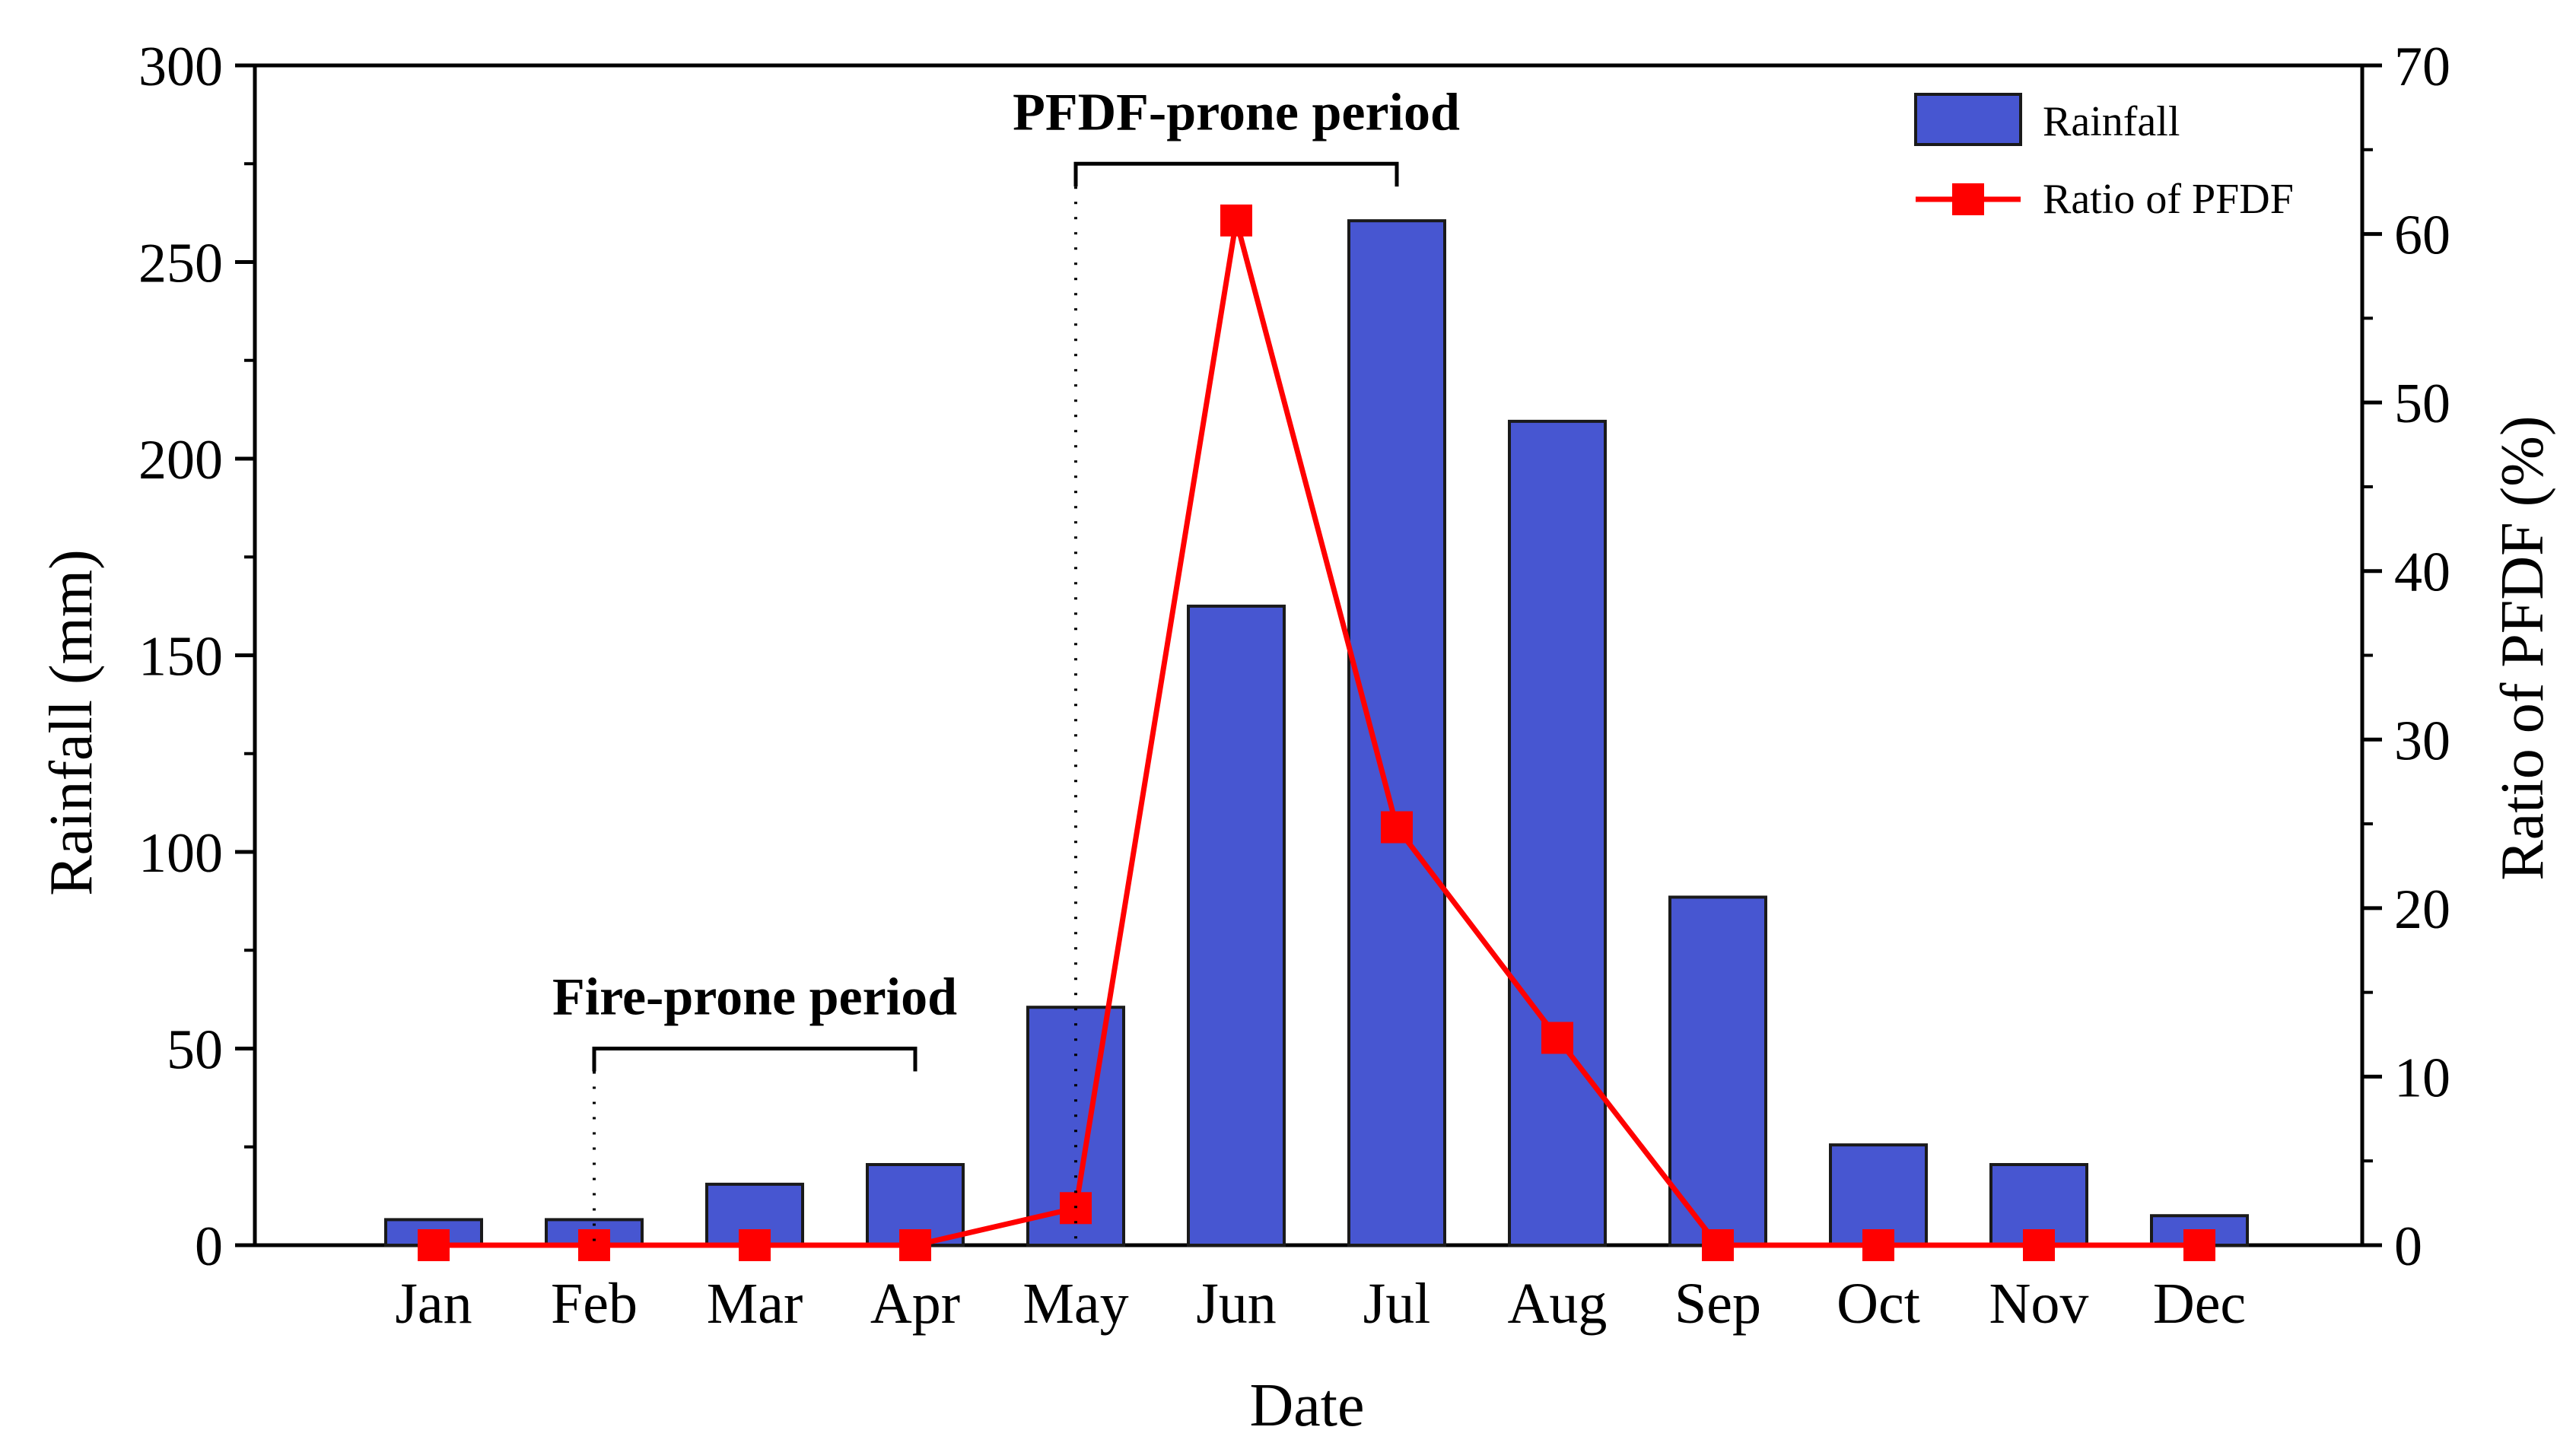  Describe the element at coordinates (1236, 220) in the screenshot. I see `ratio-point-jun` at that location.